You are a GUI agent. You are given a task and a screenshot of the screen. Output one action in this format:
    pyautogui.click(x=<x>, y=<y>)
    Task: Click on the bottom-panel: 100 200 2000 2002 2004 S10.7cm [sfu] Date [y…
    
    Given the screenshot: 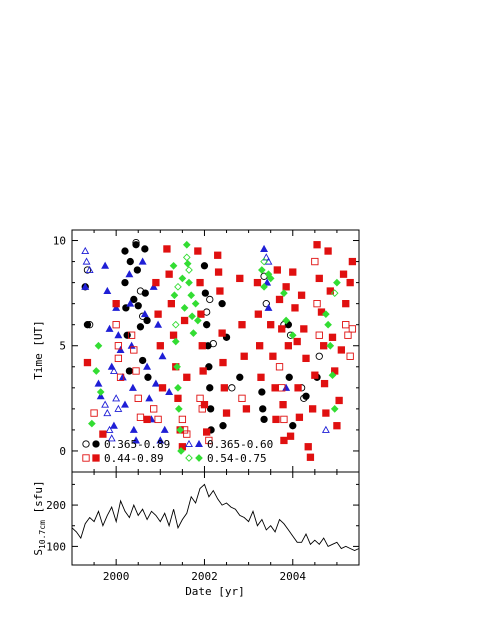 What is the action you would take?
    pyautogui.click(x=196, y=534)
    